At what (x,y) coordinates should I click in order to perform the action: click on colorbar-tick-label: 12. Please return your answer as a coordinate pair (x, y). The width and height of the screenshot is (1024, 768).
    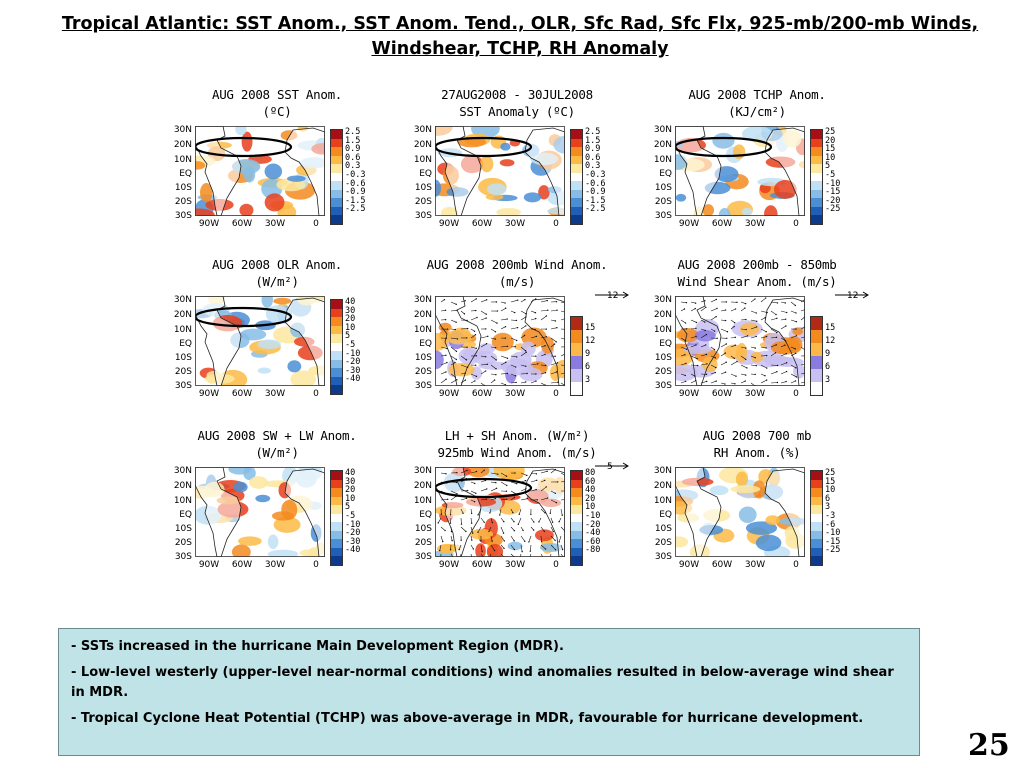
    Looking at the image, I should click on (590, 341).